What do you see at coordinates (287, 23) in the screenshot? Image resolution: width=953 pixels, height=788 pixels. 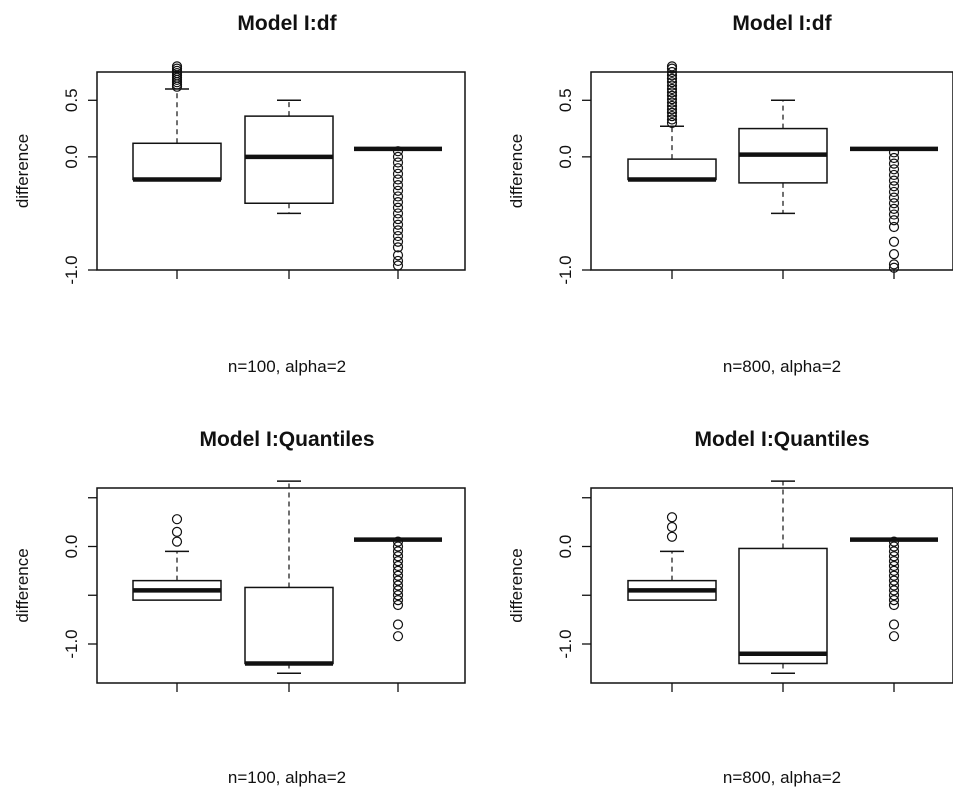 I see `chart-title: Model I:df` at bounding box center [287, 23].